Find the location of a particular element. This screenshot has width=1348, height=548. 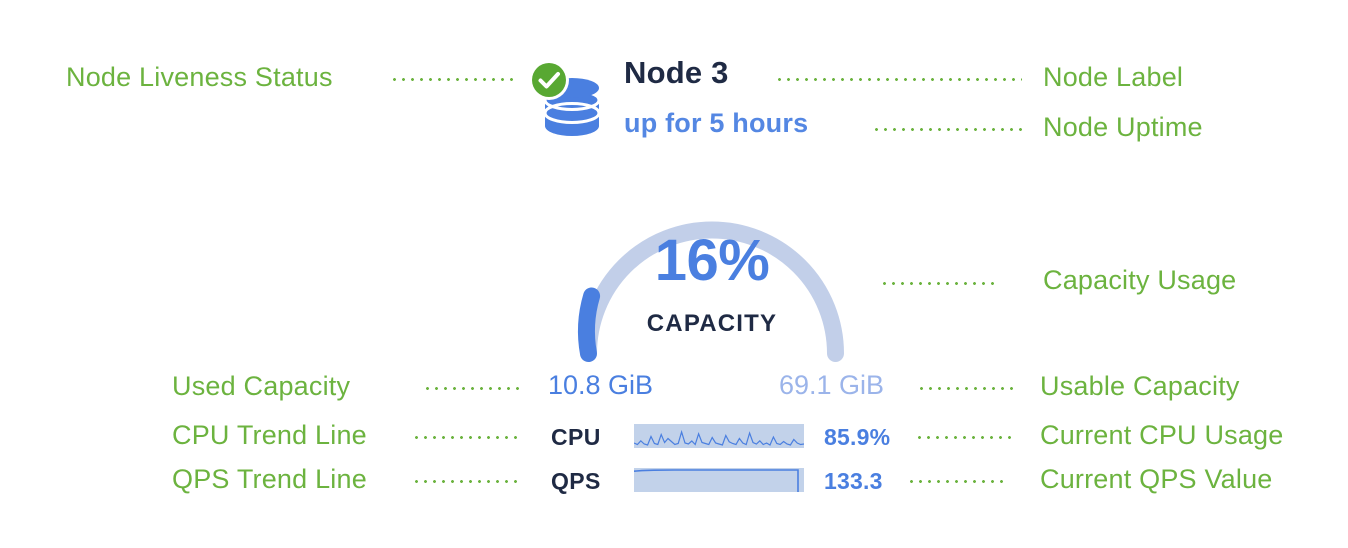

leader-line-node-liveness-status is located at coordinates (454, 79).